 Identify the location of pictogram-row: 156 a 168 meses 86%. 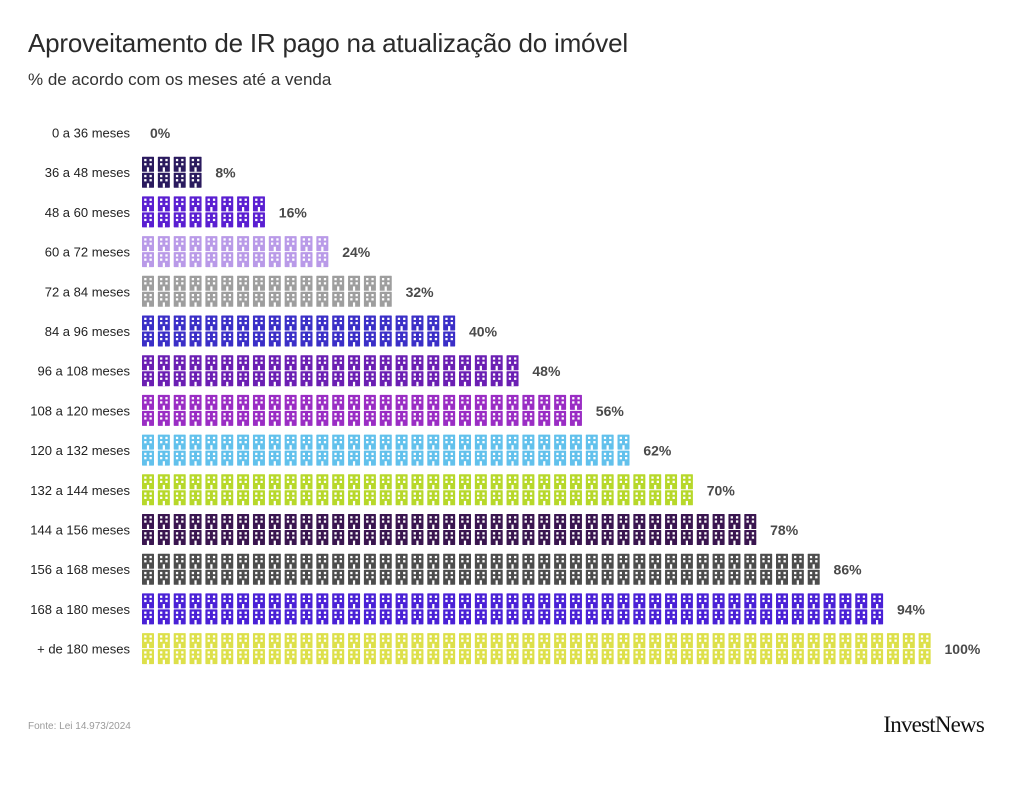
(446, 569).